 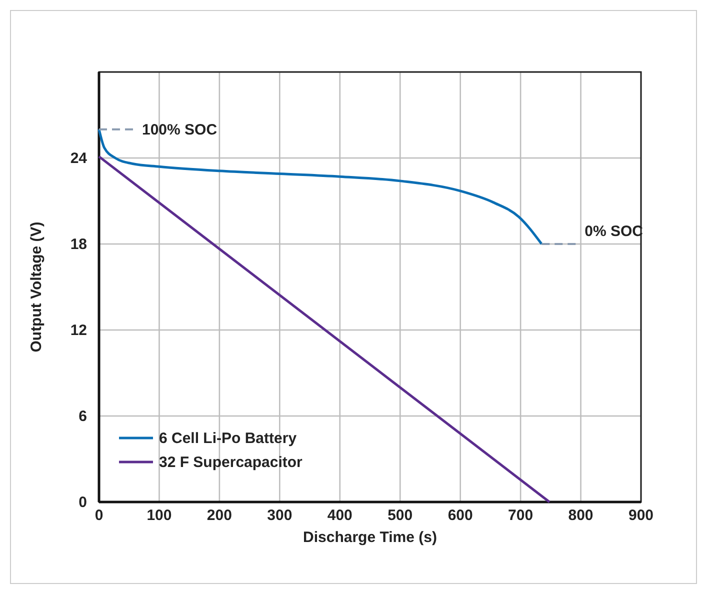 I want to click on legend-label: 6 Cell Li-Po Battery, so click(x=228, y=438).